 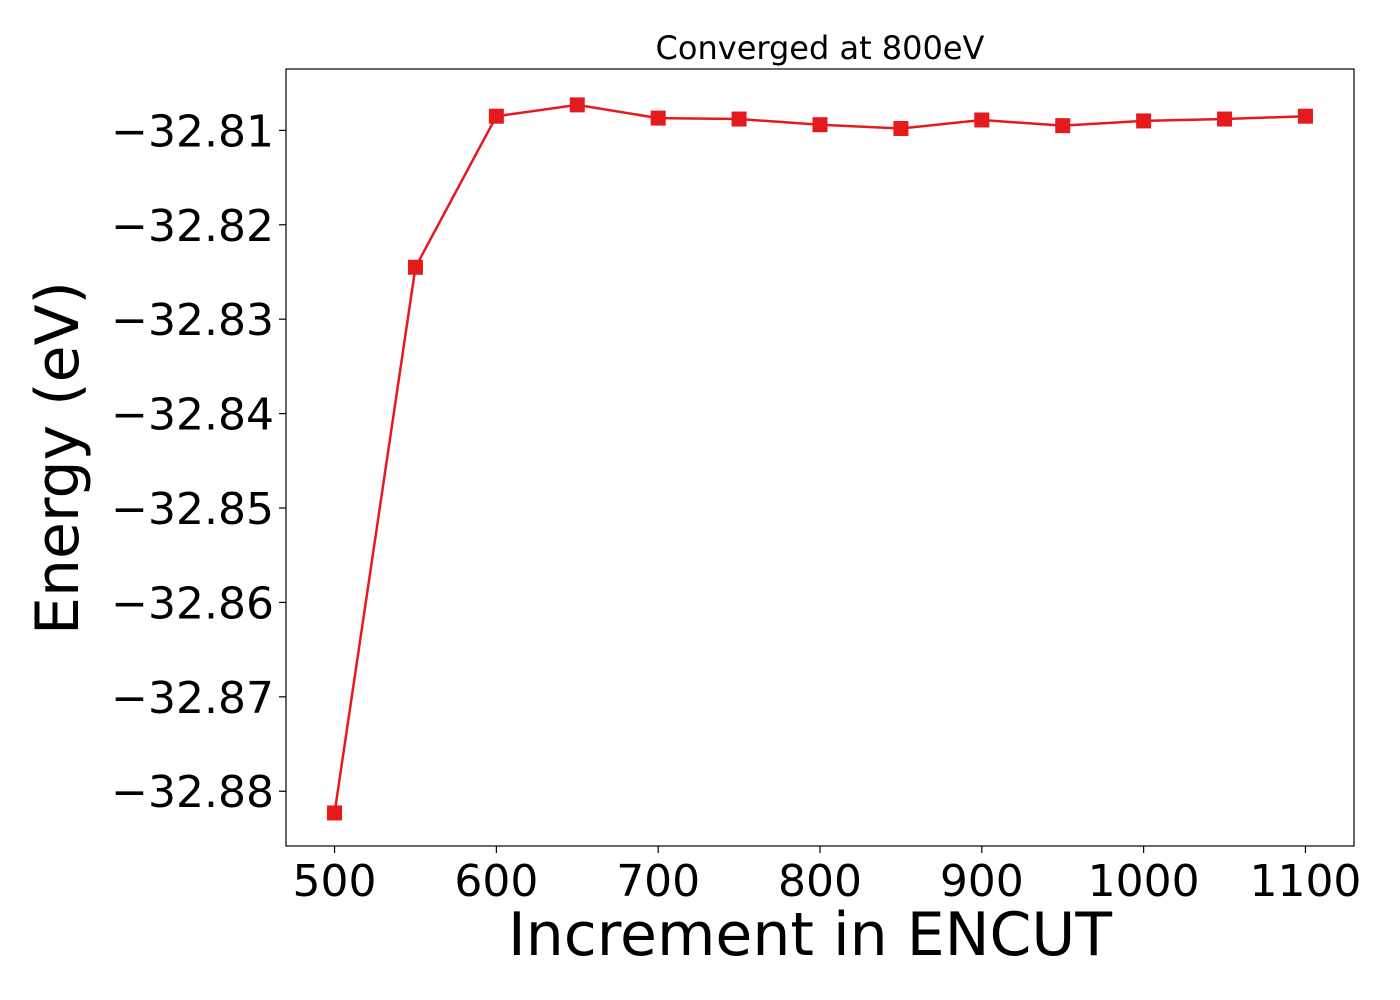 I want to click on y-axis-label: Energy (eV), so click(x=58, y=458).